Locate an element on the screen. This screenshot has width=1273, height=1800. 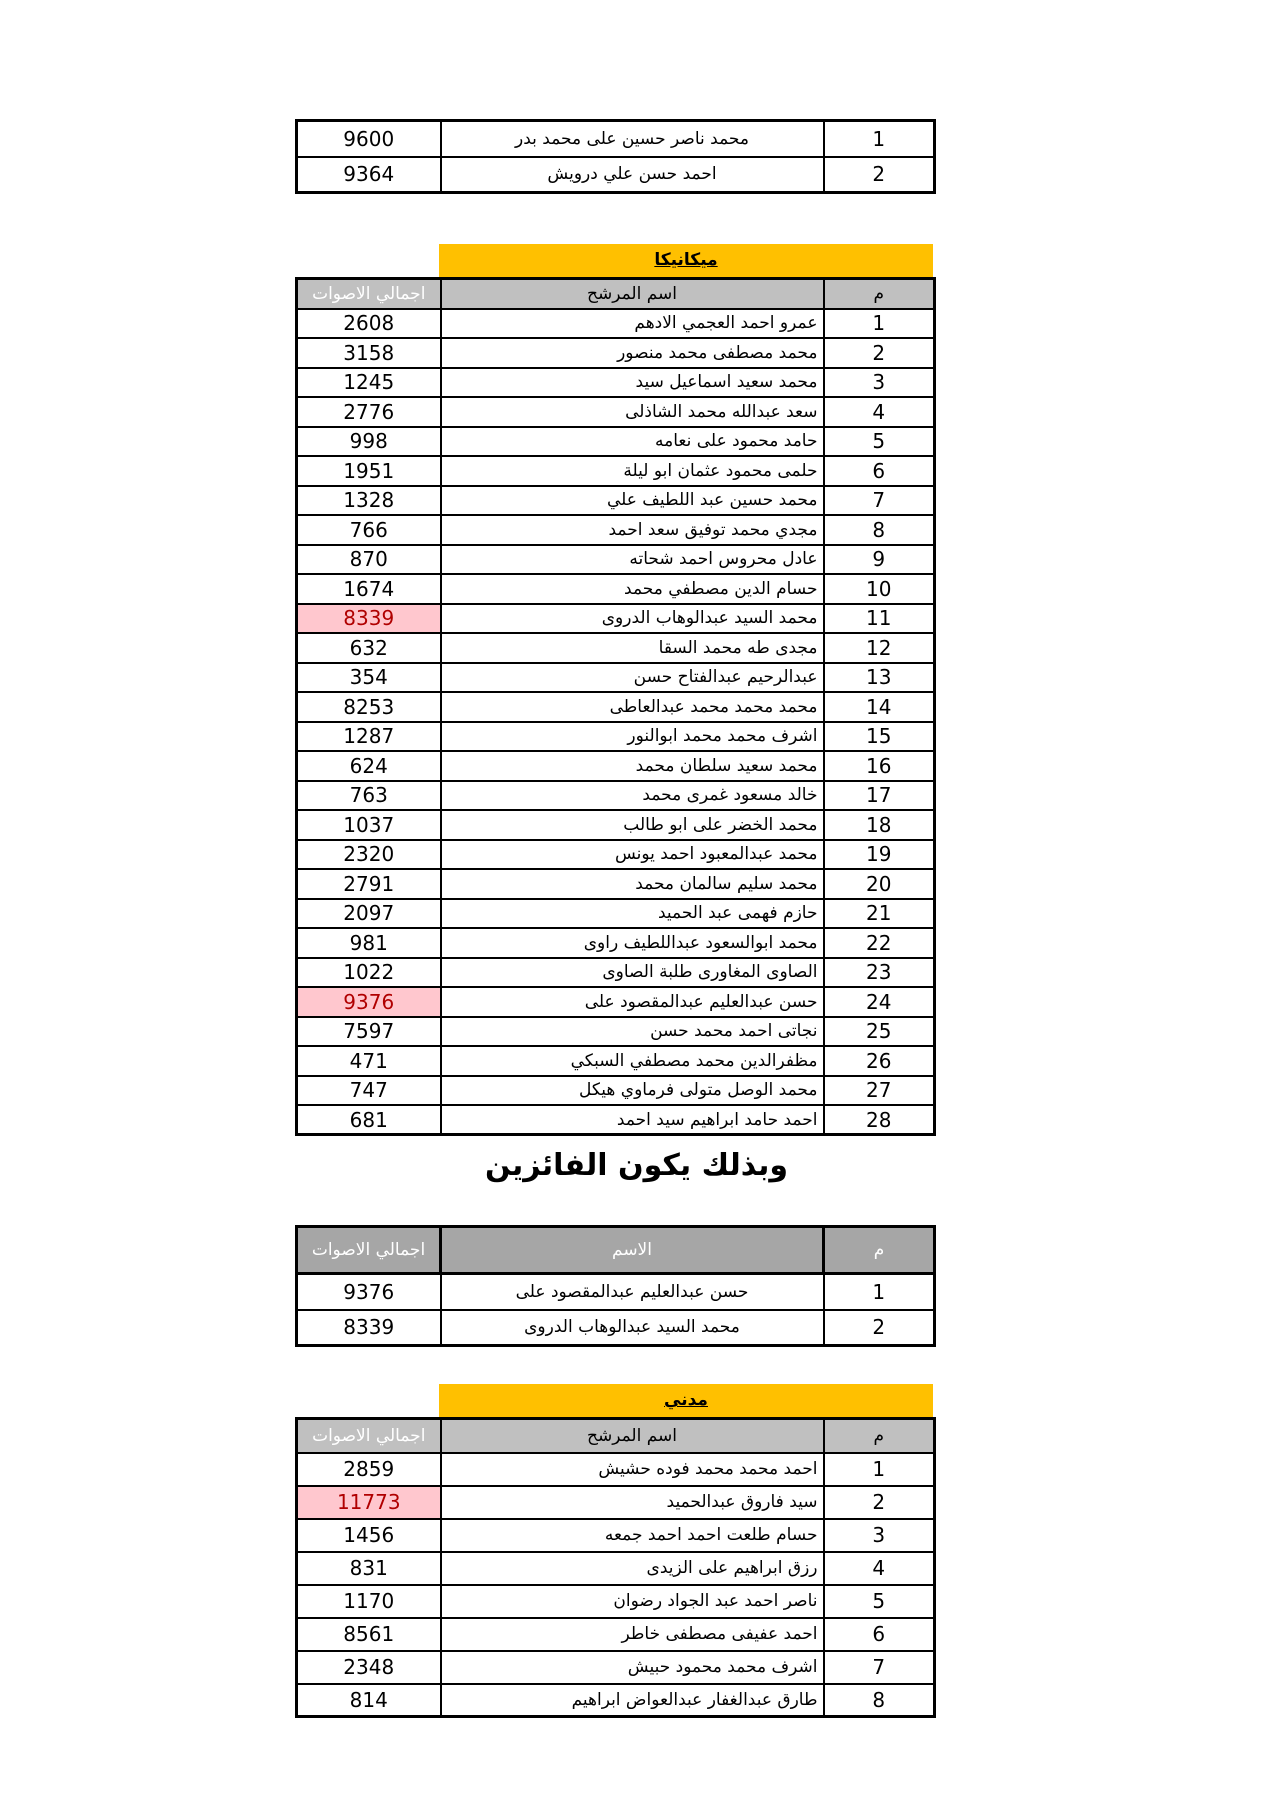
table-row: 4 سعد عبدالله محمد الشاذلى 2776 is located at coordinates (615, 412).